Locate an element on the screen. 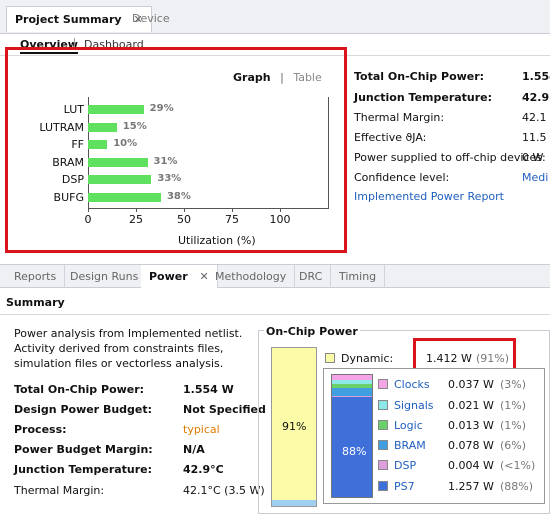 The width and height of the screenshot is (550, 514). bar-bufg is located at coordinates (124, 197).